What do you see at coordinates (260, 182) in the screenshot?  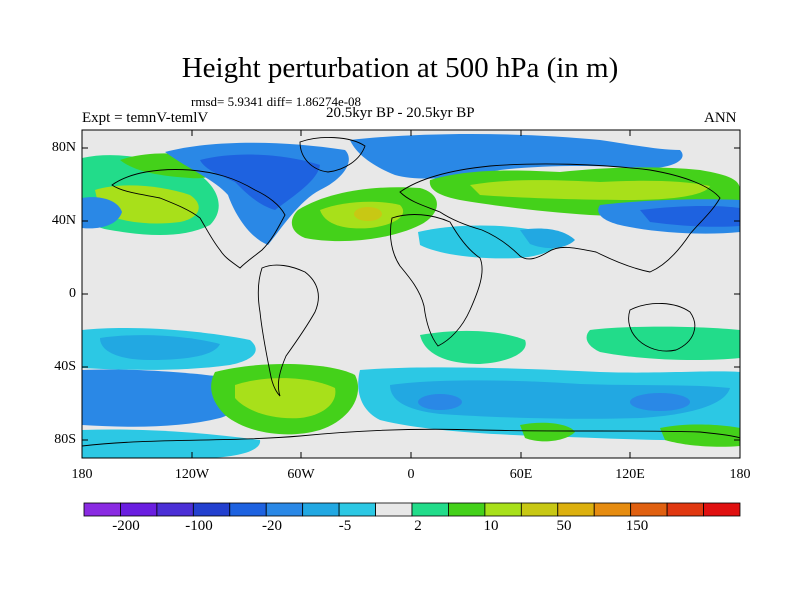 I see `contour-namerica-strong-negative` at bounding box center [260, 182].